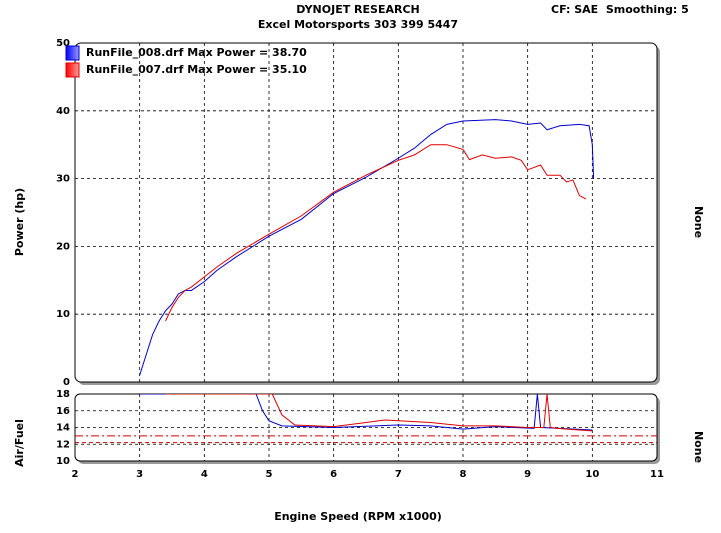  Describe the element at coordinates (63, 394) in the screenshot. I see `y-tick-label: 18` at that location.